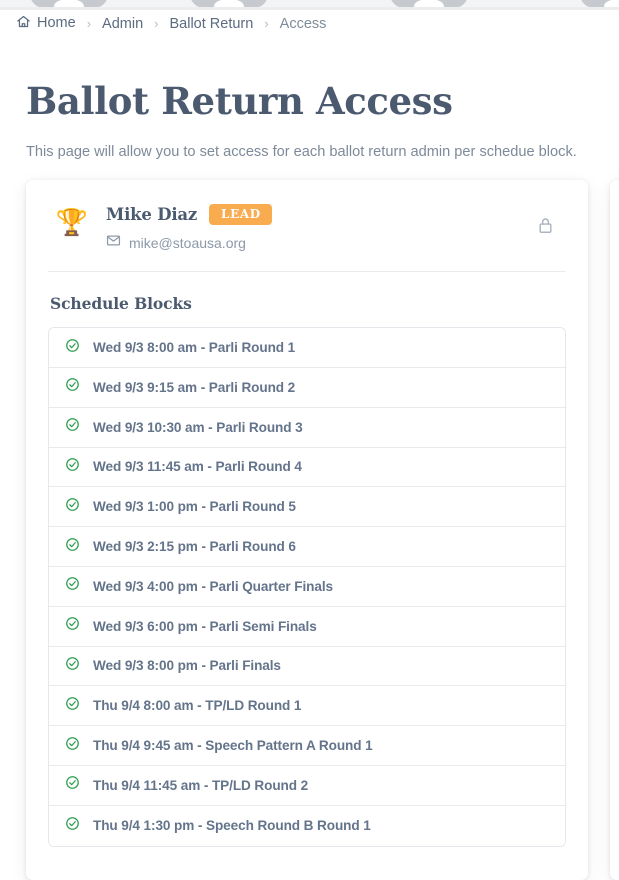  Describe the element at coordinates (303, 23) in the screenshot. I see `breadcrumb-item-access: Access` at that location.